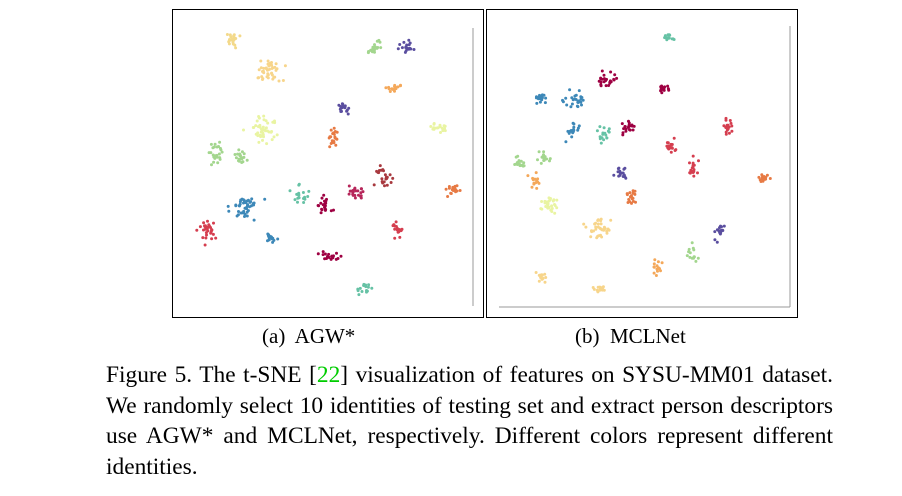 This screenshot has width=902, height=496. What do you see at coordinates (328, 375) in the screenshot?
I see `citation-link: 22` at bounding box center [328, 375].